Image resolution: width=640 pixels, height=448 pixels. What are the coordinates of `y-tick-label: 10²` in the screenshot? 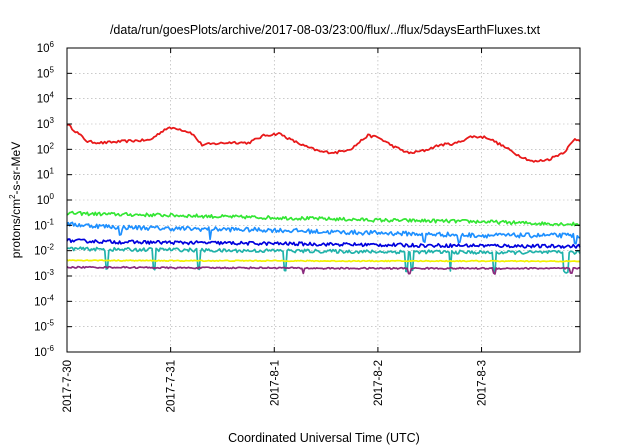 It's located at (46, 148).